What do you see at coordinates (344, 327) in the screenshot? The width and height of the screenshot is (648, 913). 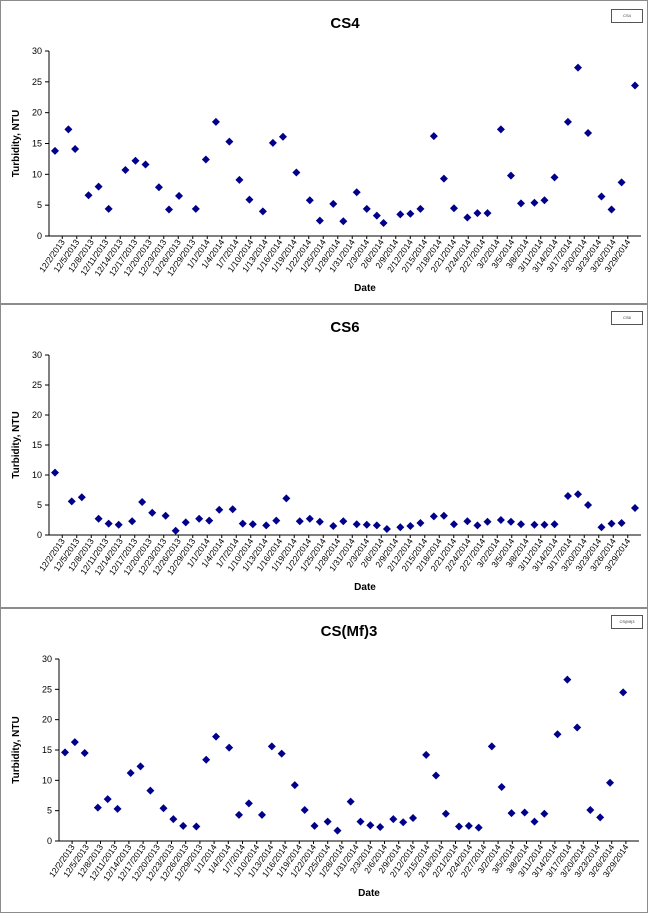 I see `chart-title: CS6` at bounding box center [344, 327].